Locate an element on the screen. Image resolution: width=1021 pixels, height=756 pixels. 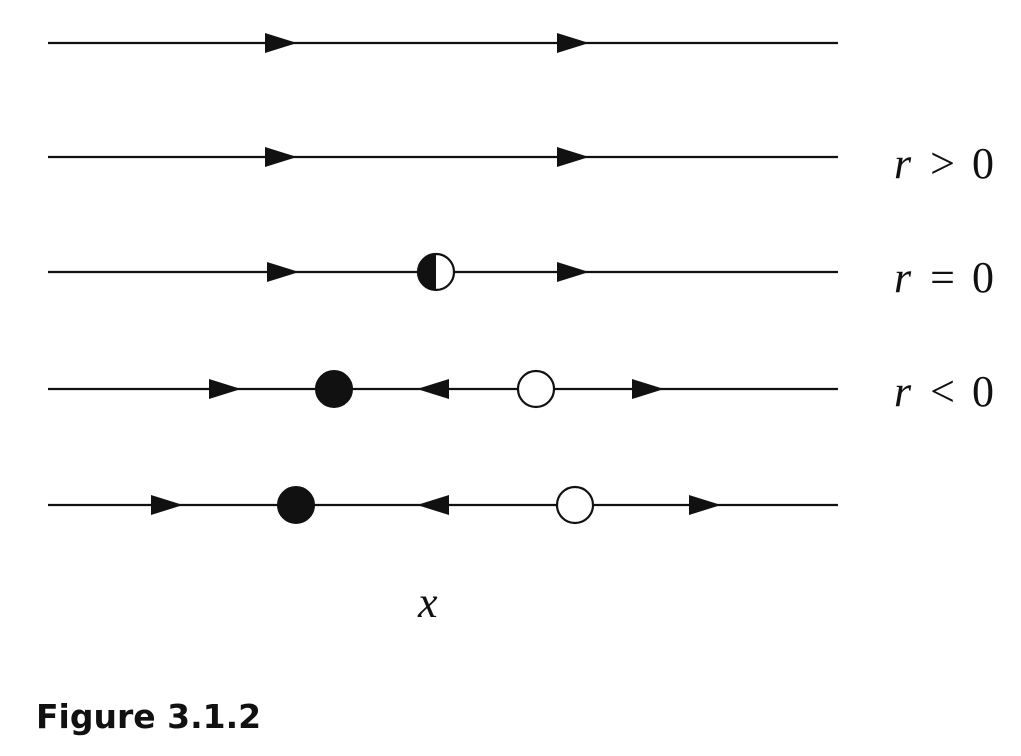
axis-label-x: x is located at coordinates (427, 602).